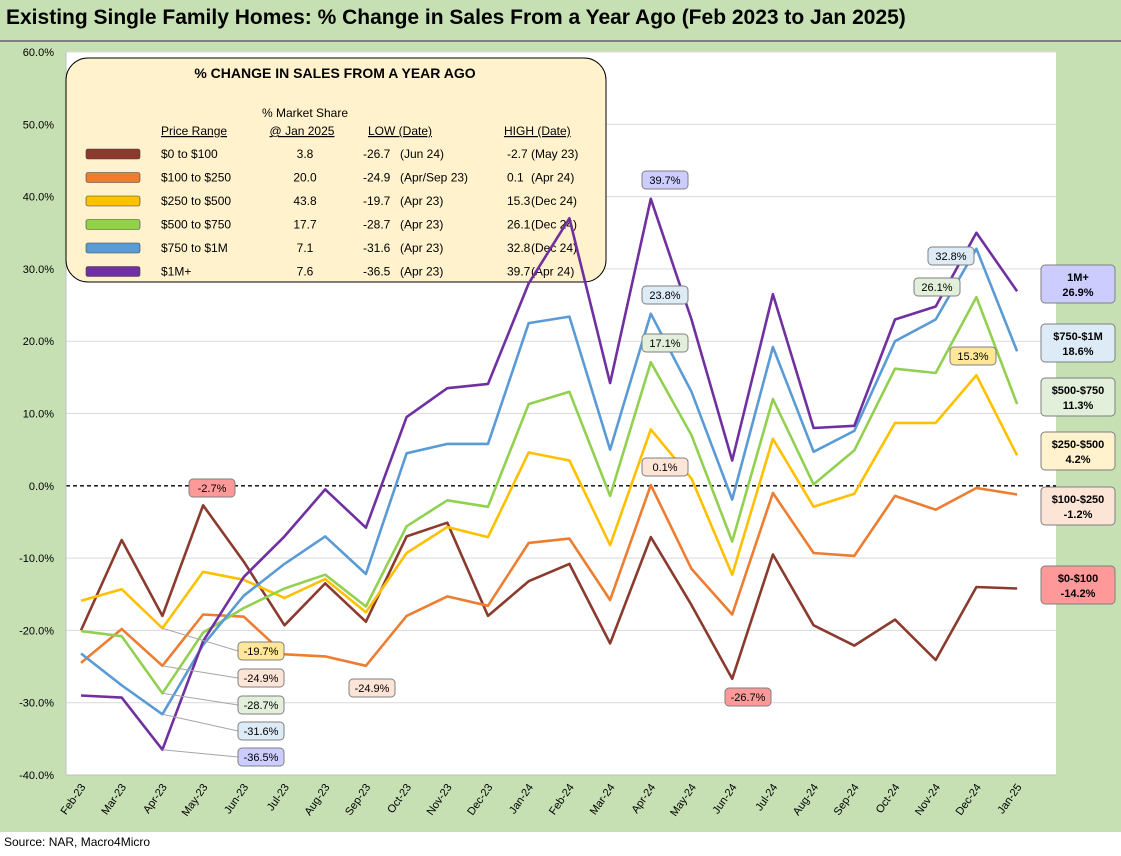 The image size is (1121, 856). Describe the element at coordinates (1078, 406) in the screenshot. I see `end-label: 11.3%` at that location.